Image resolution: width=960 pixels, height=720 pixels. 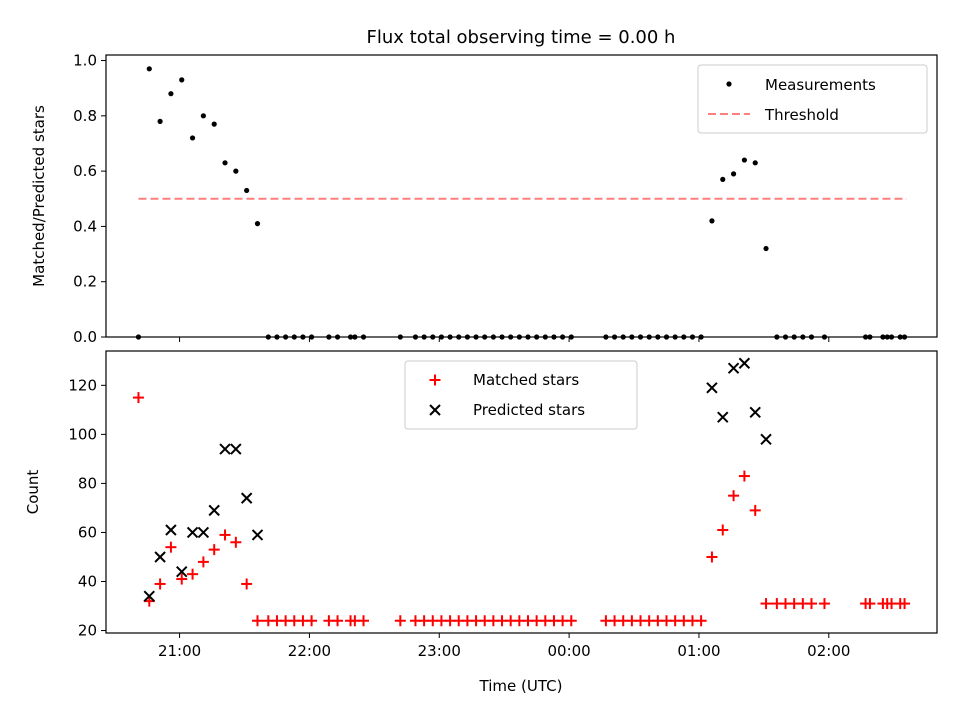 What do you see at coordinates (82, 434) in the screenshot?
I see `star-count-y-tick-label: 100` at bounding box center [82, 434].